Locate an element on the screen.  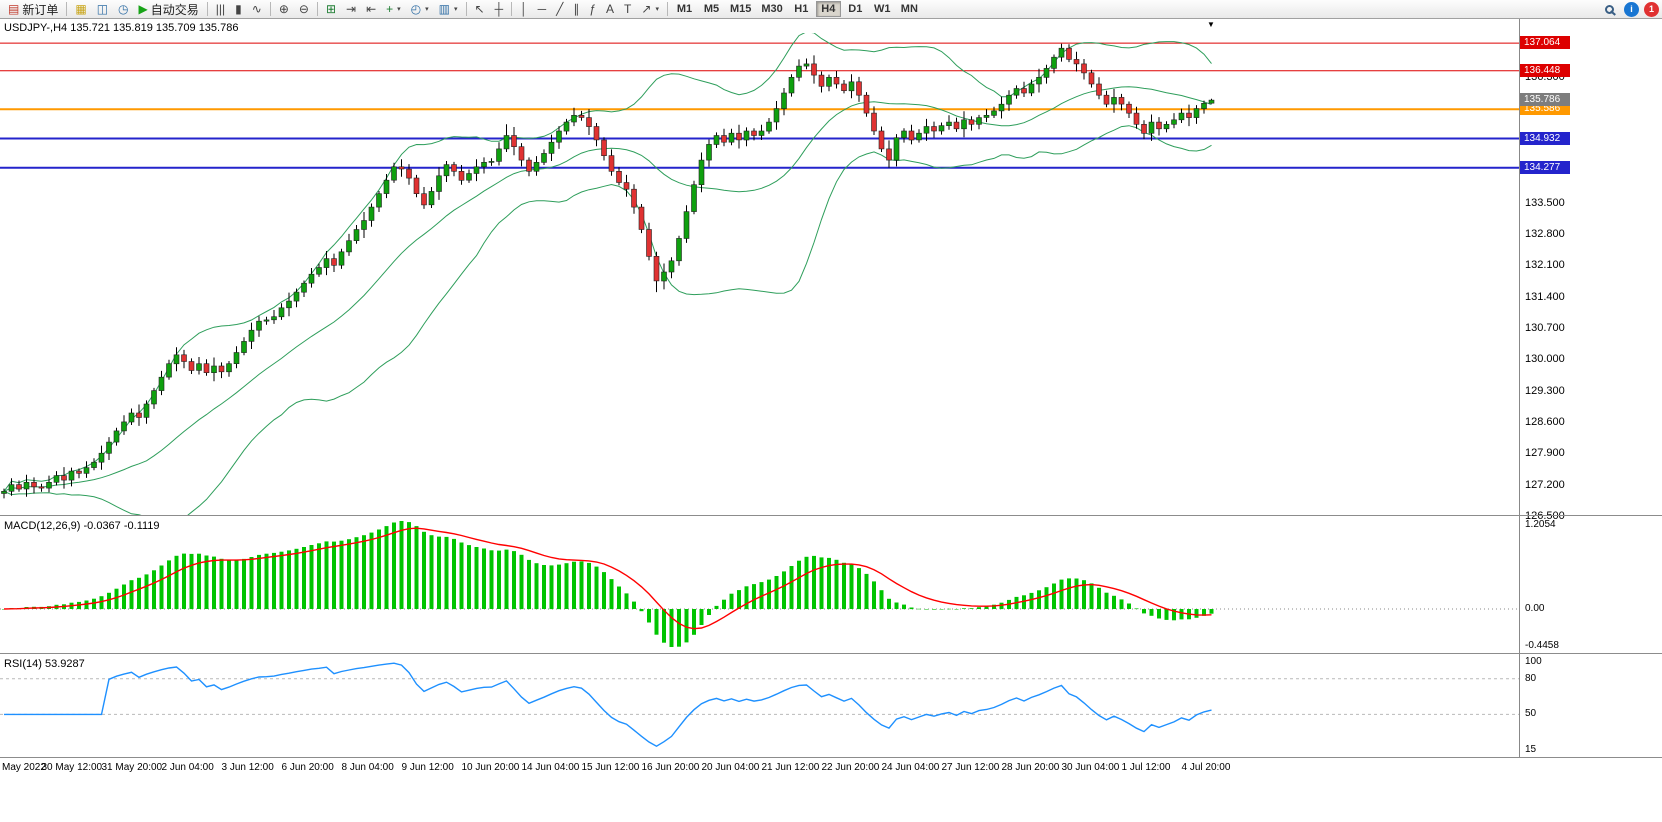
price-level-marker: 134.932 is located at coordinates (1545, 138).